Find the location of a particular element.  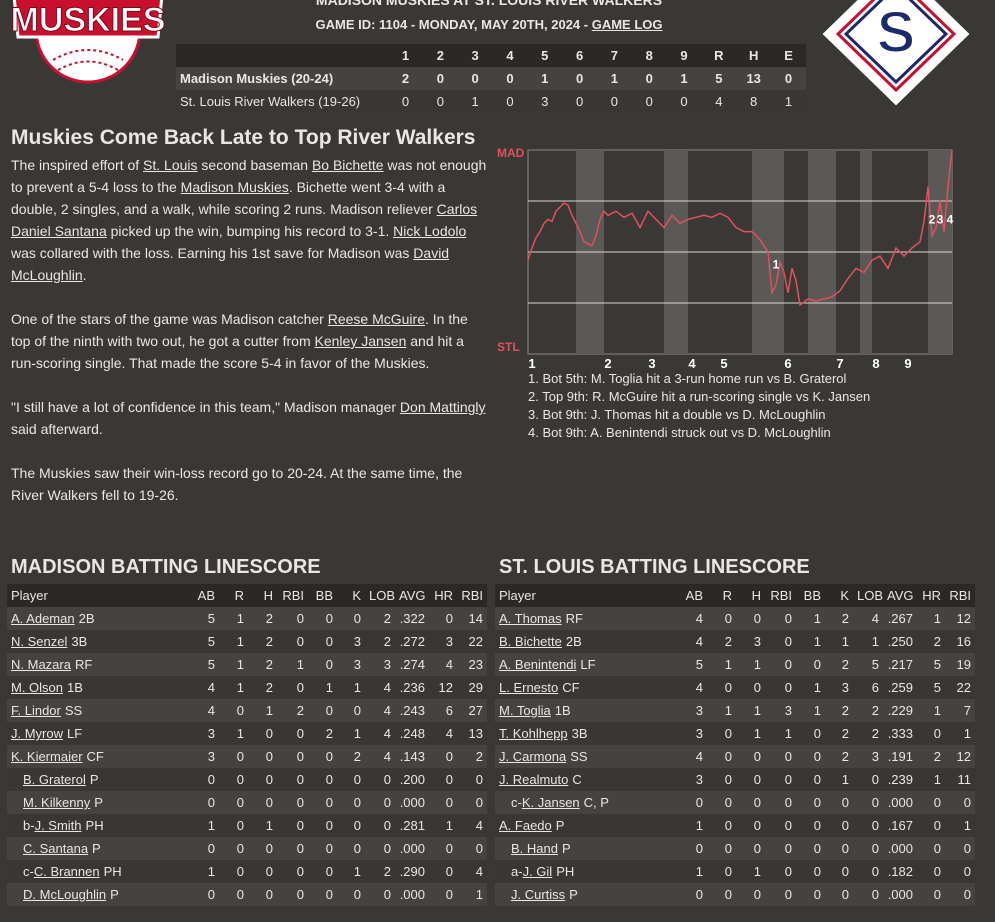

player-link: D. McLoughlin is located at coordinates (65, 894).